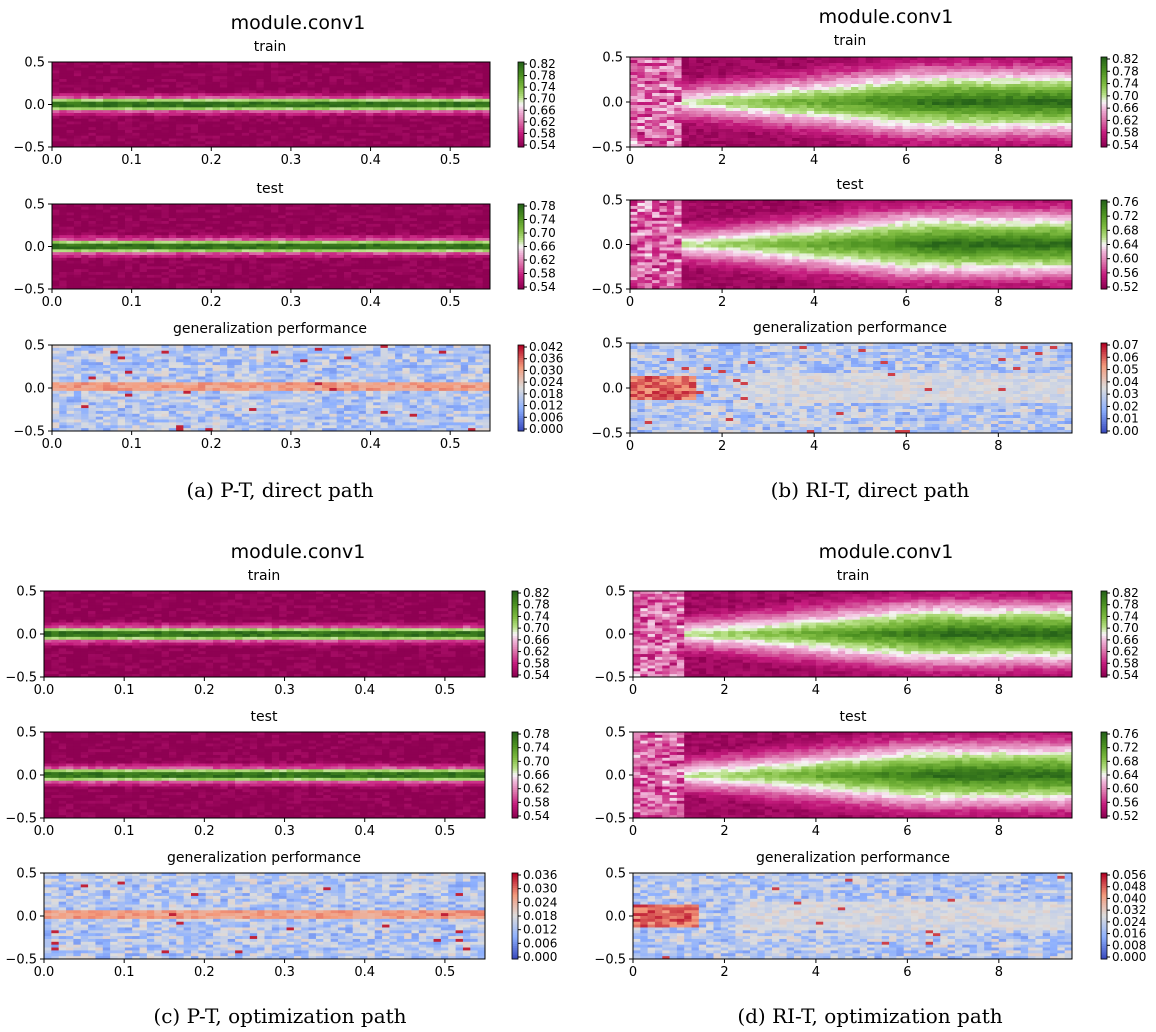 This screenshot has height=1032, width=1156. I want to click on caption: (b) RI-T, direct path, so click(870, 490).